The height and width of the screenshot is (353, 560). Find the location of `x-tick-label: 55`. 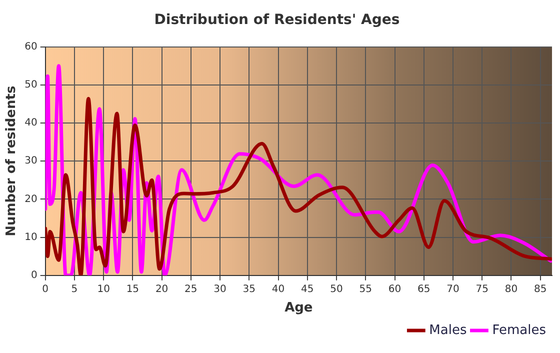

x-tick-label: 55 is located at coordinates (365, 289).